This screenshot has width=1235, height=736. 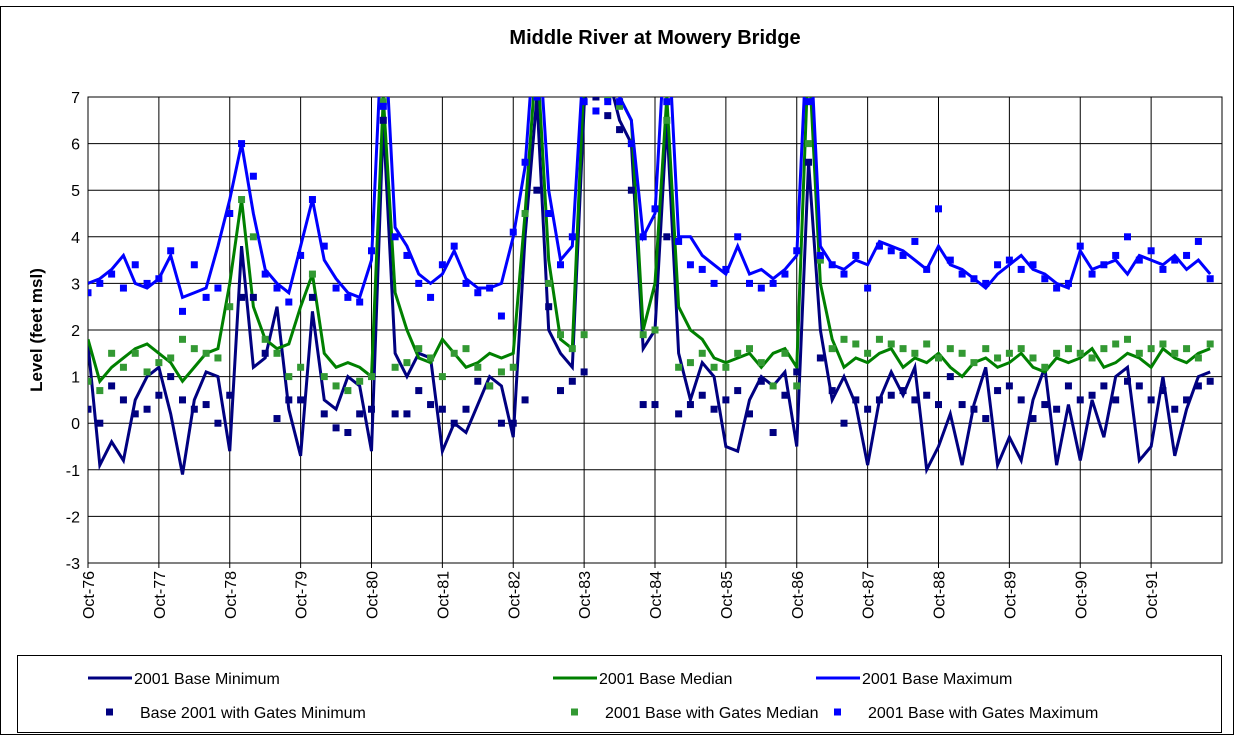 I want to click on legend-label: 2001 Base Median, so click(x=665, y=679).